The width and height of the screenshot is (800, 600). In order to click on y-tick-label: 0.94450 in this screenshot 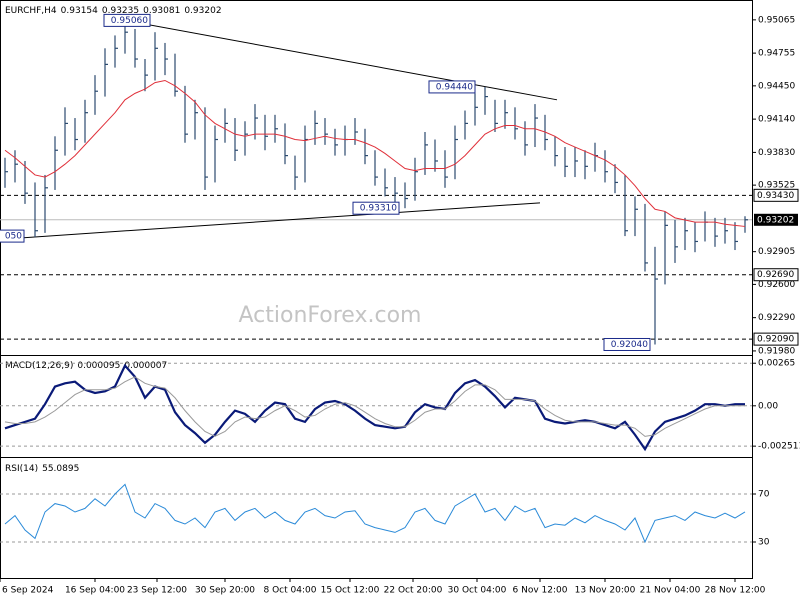, I will do `click(776, 86)`.